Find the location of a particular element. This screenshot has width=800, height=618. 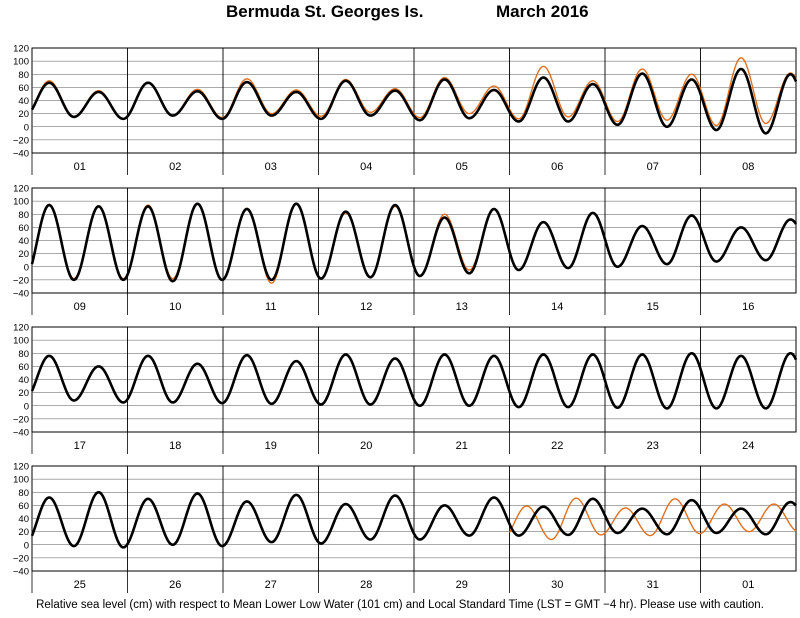

chart-month-label: March 2016 is located at coordinates (542, 11).